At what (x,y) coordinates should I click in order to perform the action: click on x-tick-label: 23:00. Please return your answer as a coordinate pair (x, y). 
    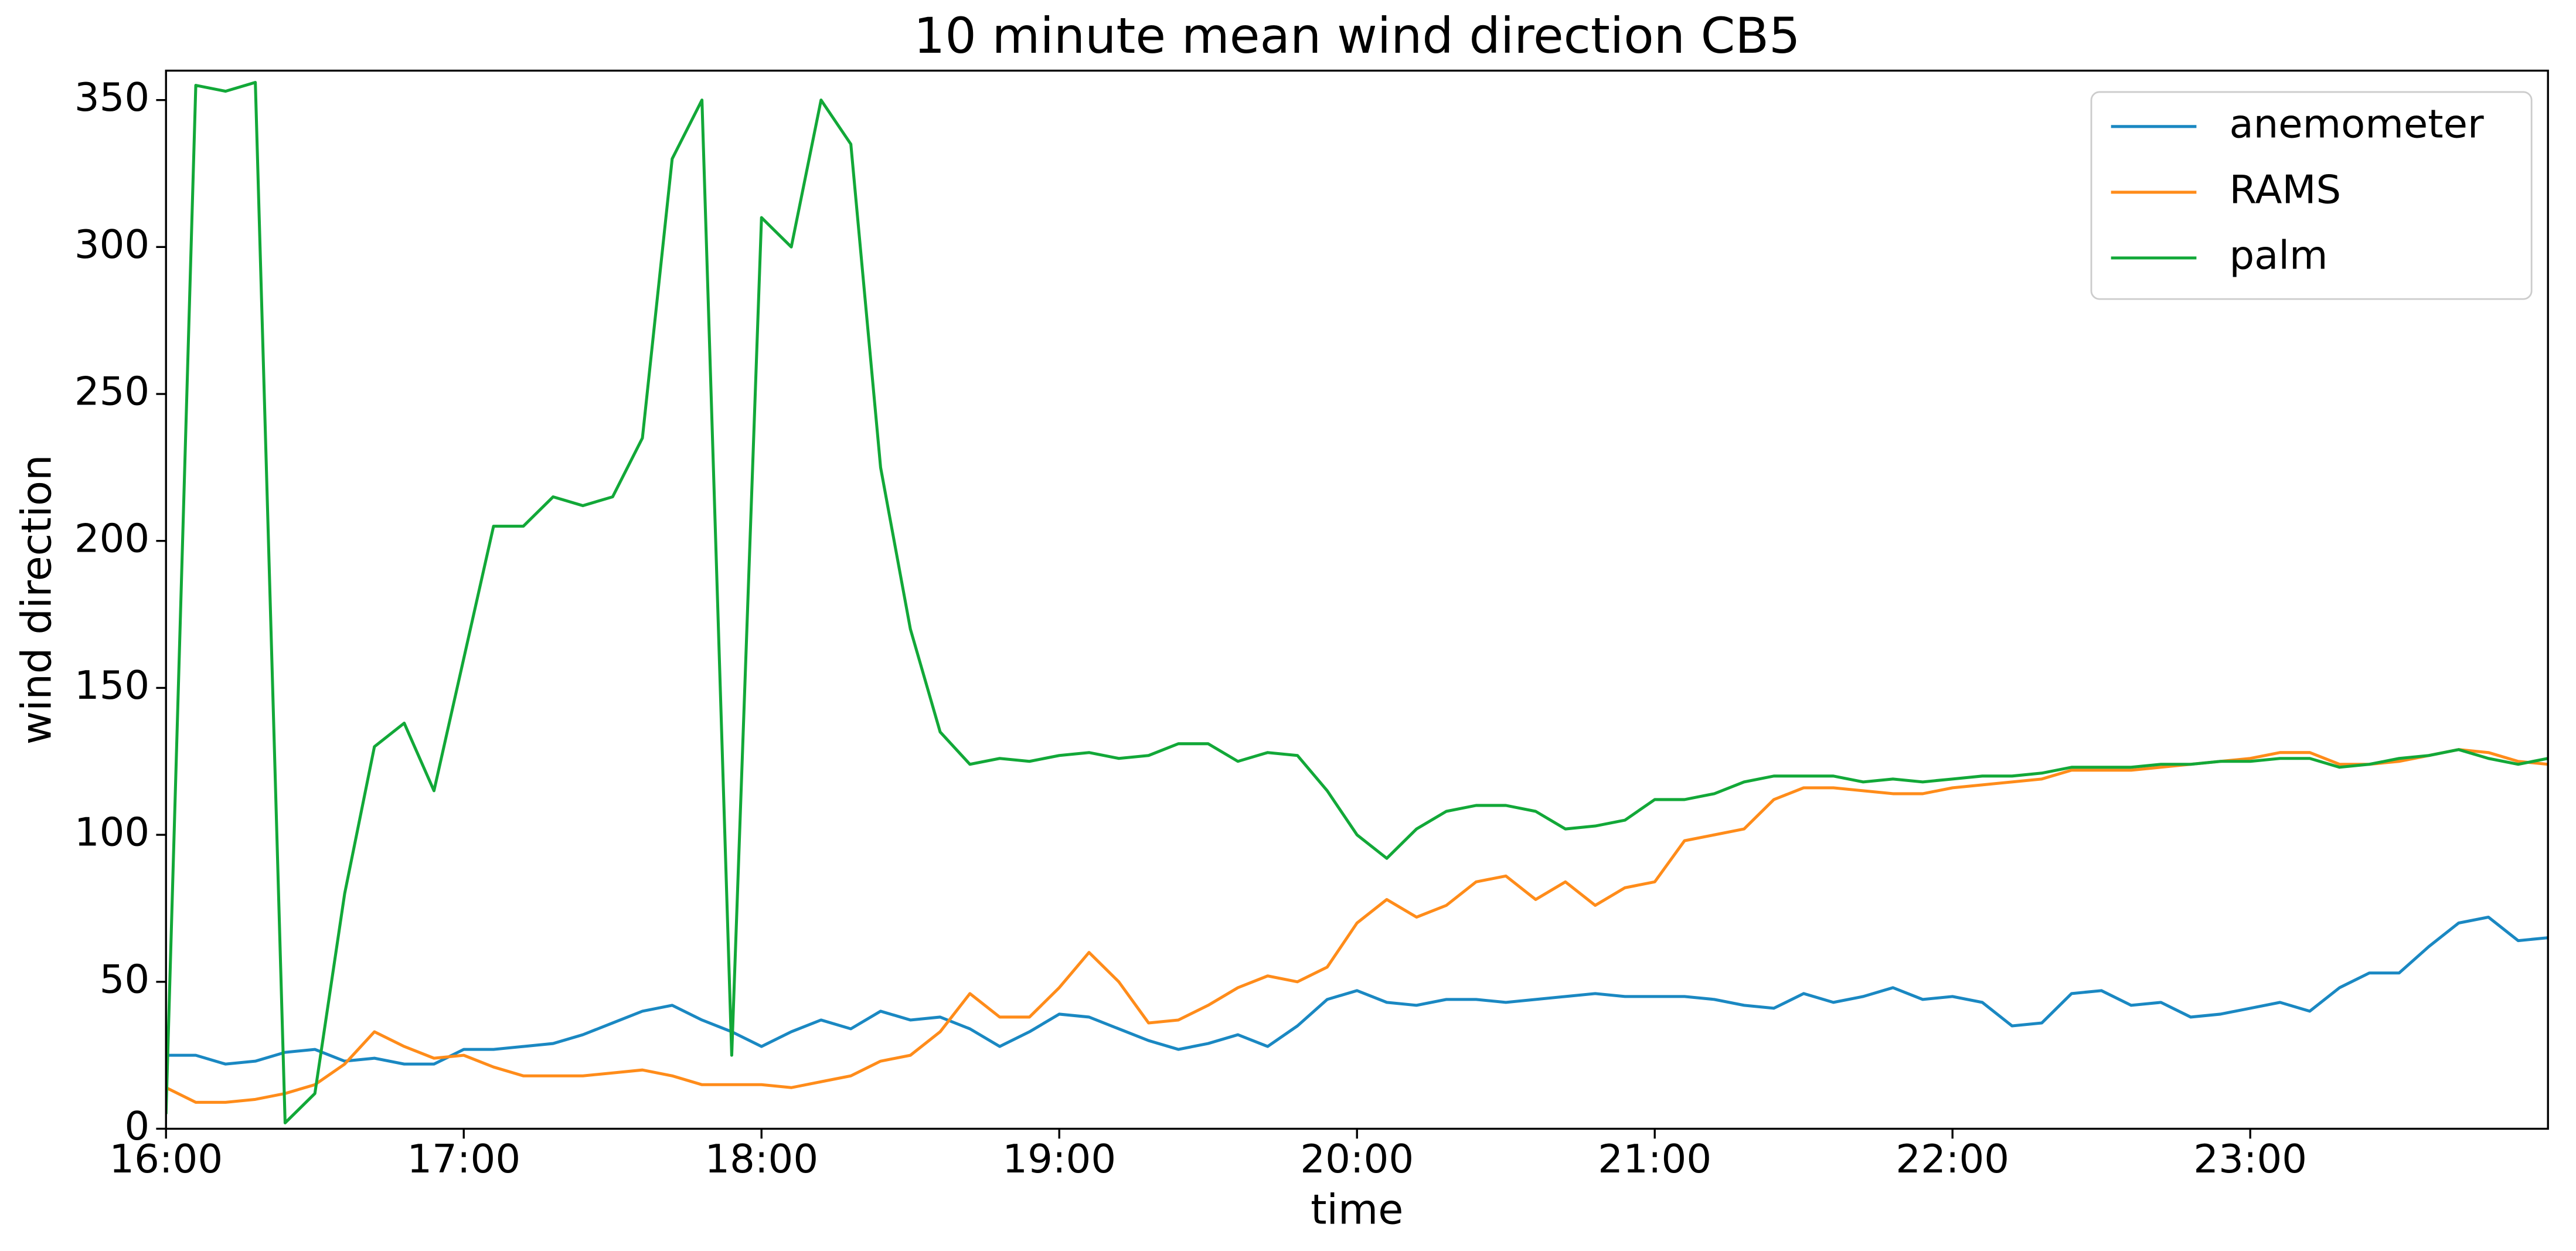
    Looking at the image, I should click on (2250, 1159).